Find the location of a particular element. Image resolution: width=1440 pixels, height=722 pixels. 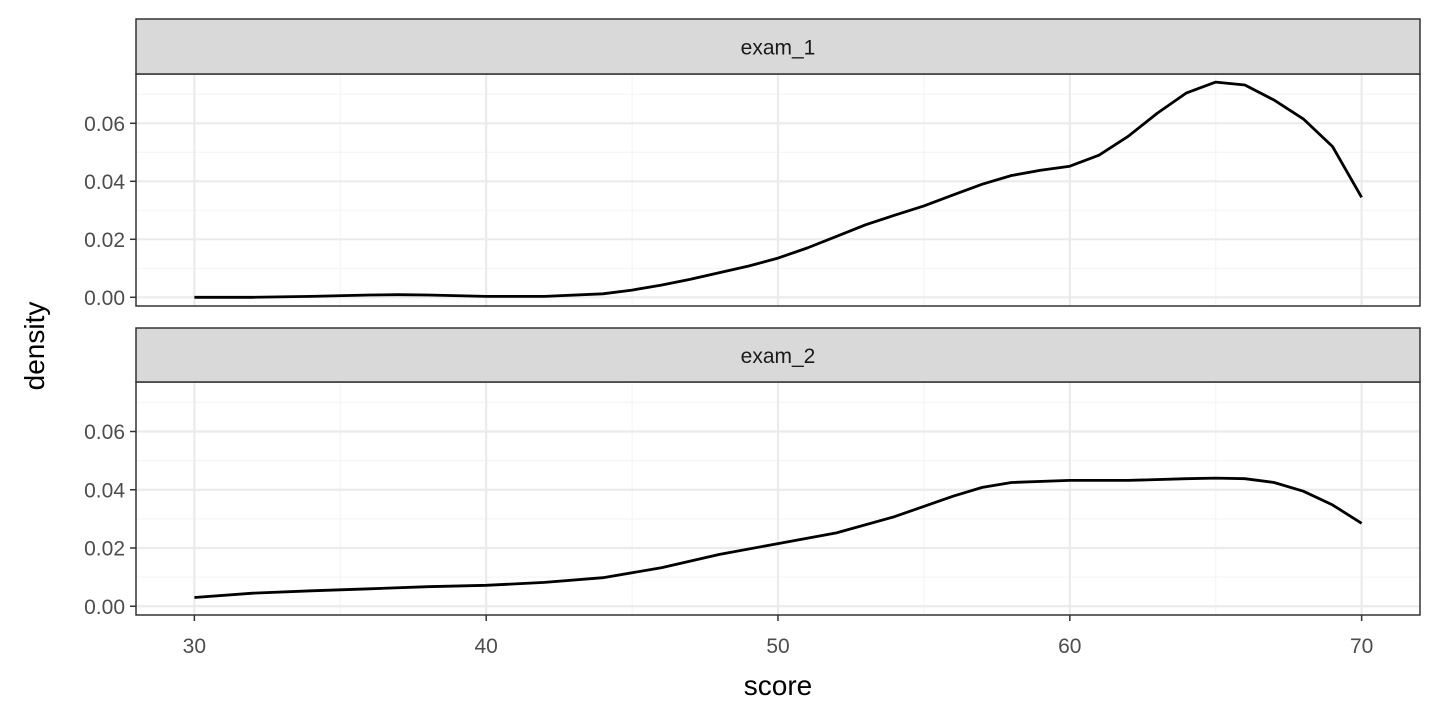

facet-strip-label: exam_1 is located at coordinates (778, 48).